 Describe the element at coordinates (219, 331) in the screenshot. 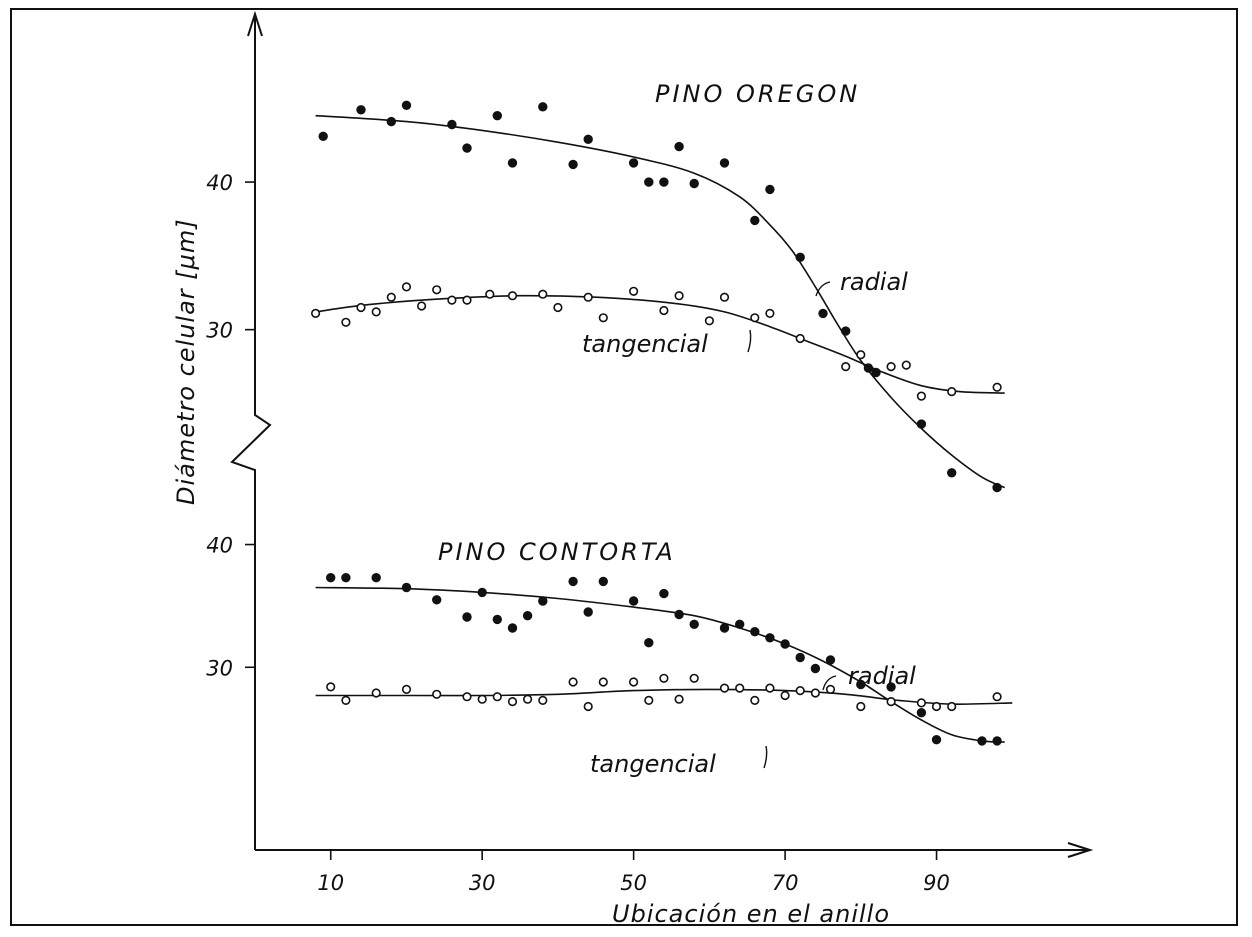

I see `y-tick-label-oregon-30: 30` at that location.